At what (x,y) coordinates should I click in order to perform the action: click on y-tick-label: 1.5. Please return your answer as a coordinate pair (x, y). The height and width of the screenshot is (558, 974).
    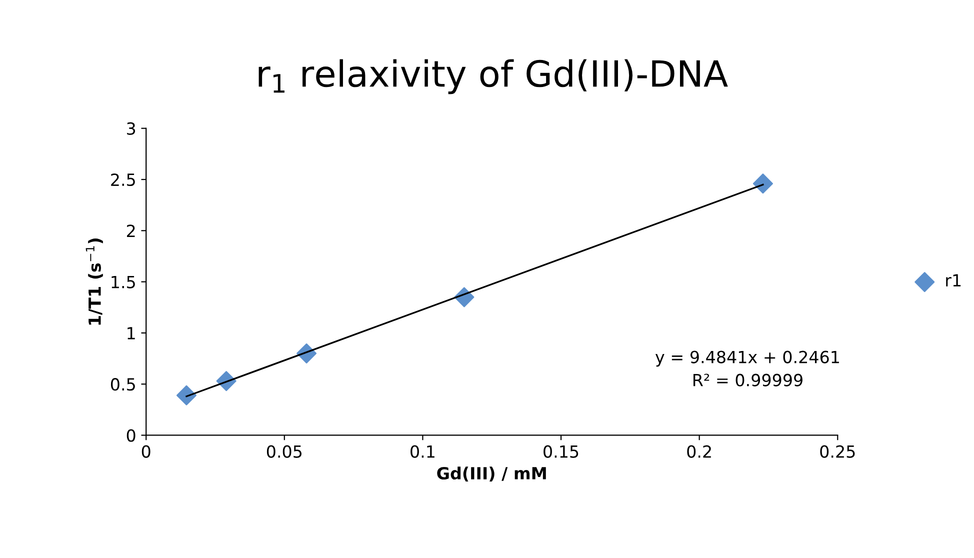
    Looking at the image, I should click on (123, 282).